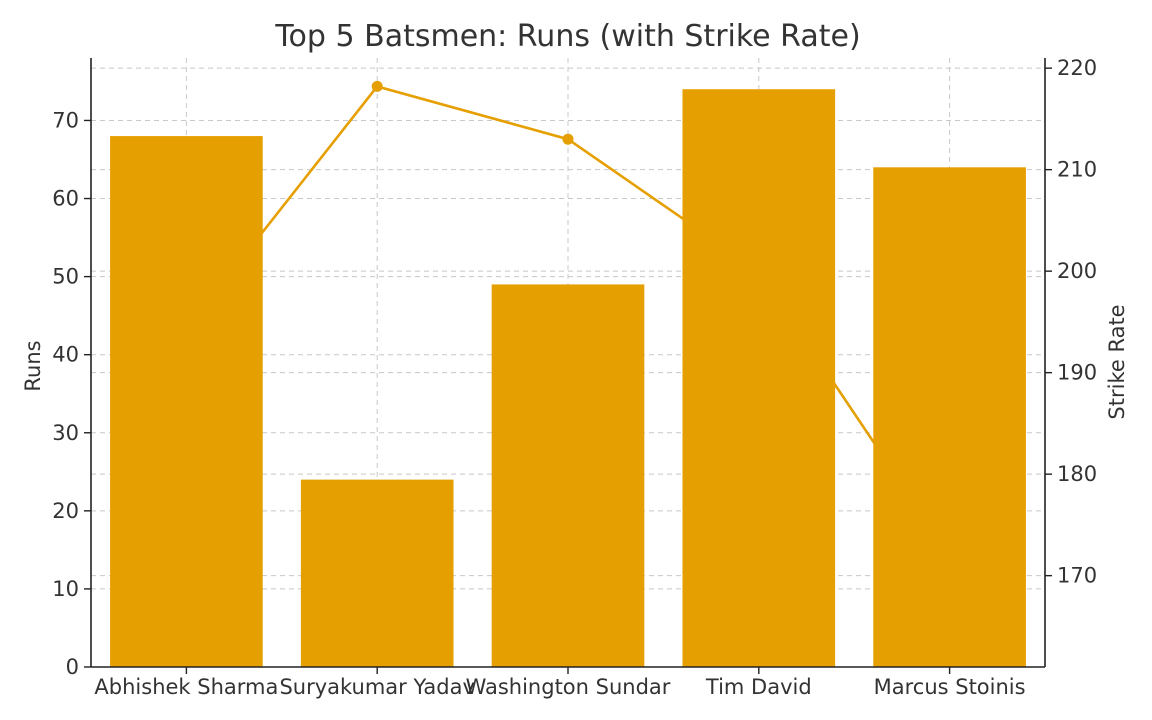  What do you see at coordinates (1077, 271) in the screenshot?
I see `y2-tick-label: 200` at bounding box center [1077, 271].